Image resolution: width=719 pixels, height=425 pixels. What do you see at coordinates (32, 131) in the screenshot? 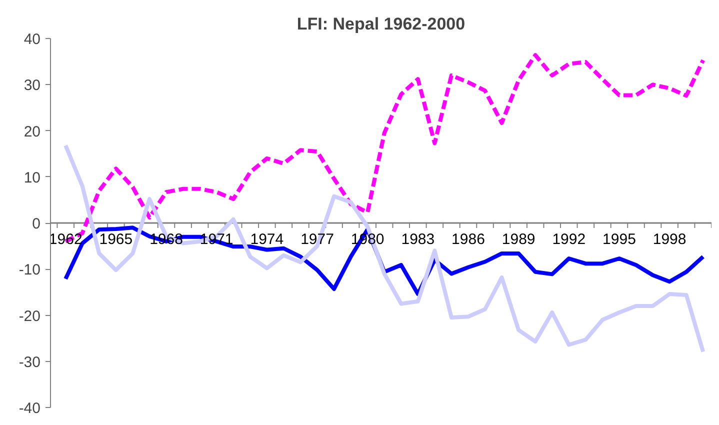
I see `y-tick-label: 20` at bounding box center [32, 131].